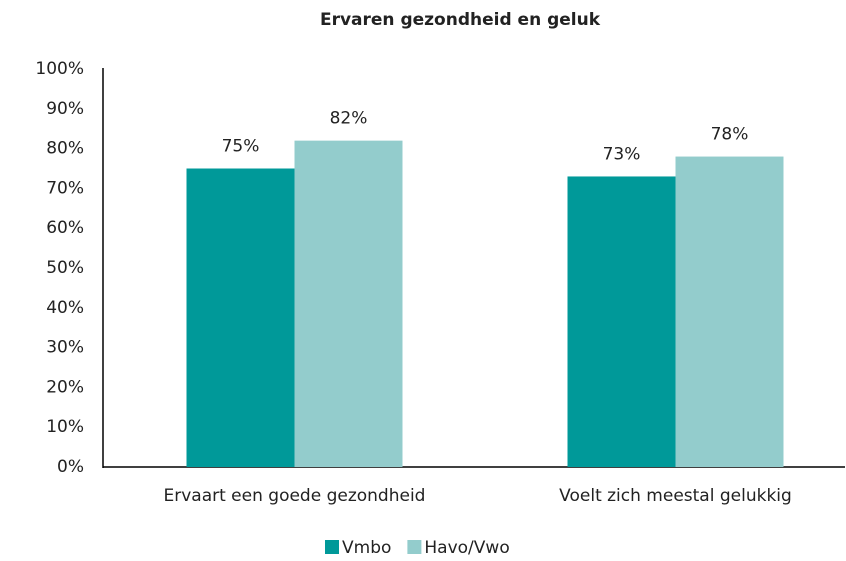 The width and height of the screenshot is (846, 561). I want to click on y-tick-label: 100%, so click(59, 69).